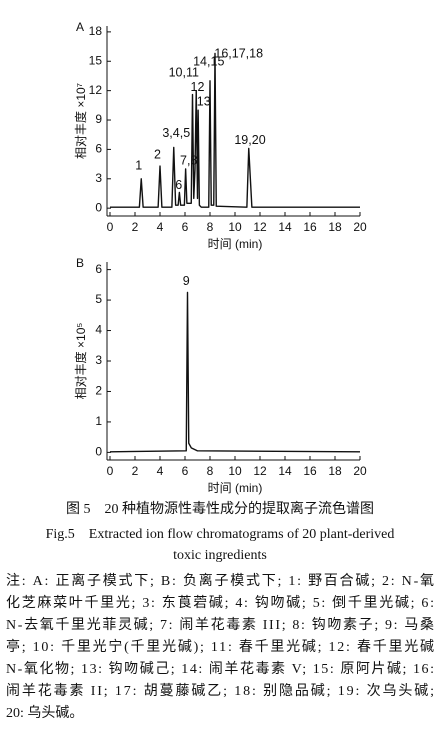 The height and width of the screenshot is (735, 441). Describe the element at coordinates (220, 646) in the screenshot. I see `note-line: 亭; 10: 千里光宁(千里光碱); 11: 春千里光碱; 12: 春千里光碱` at that location.